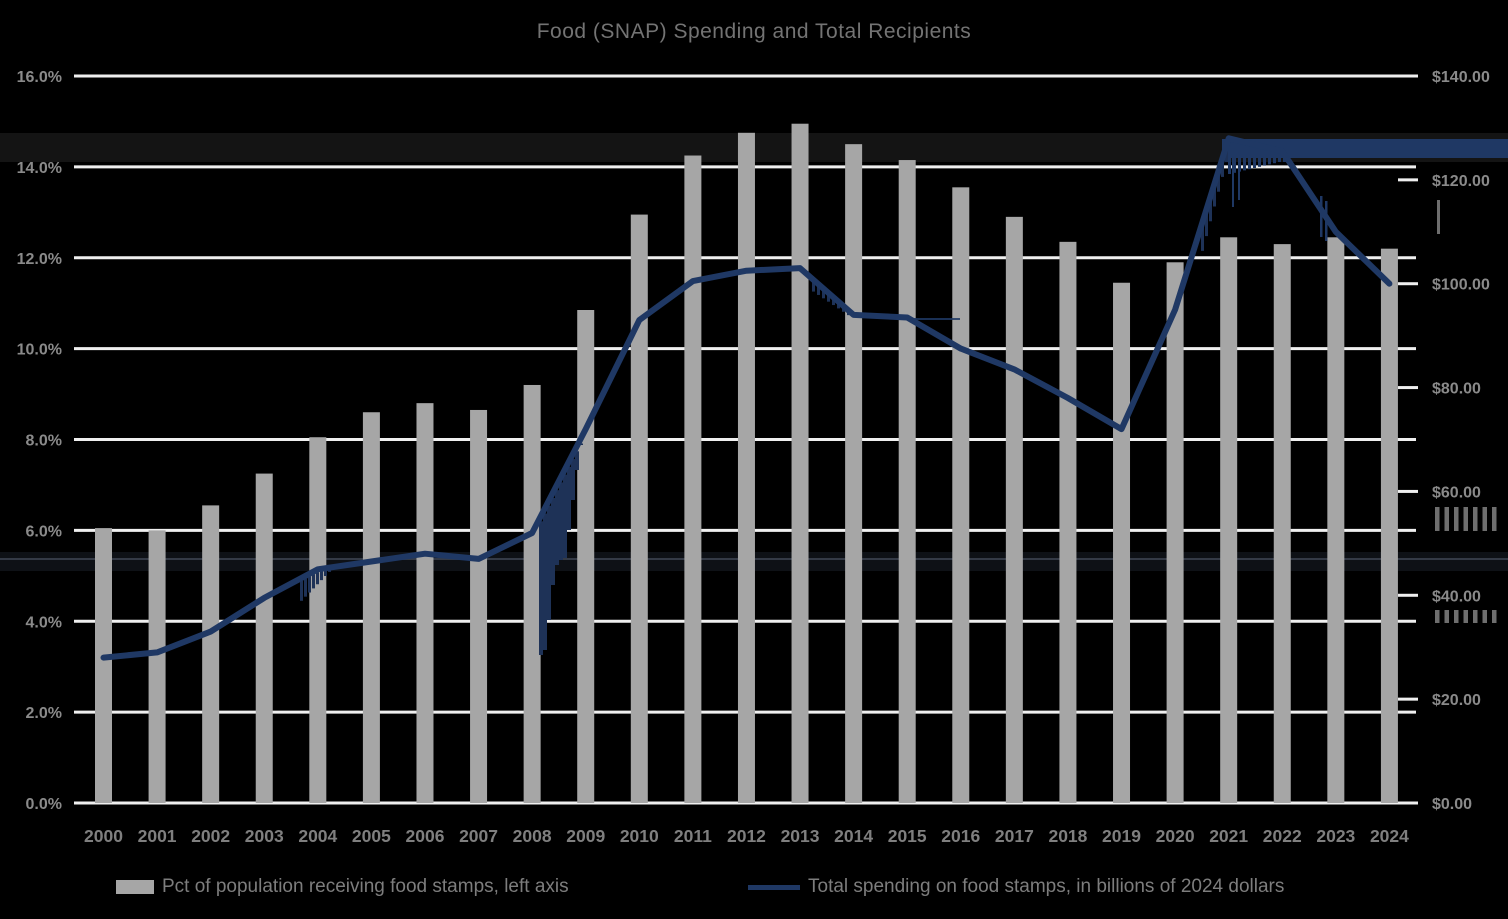  What do you see at coordinates (318, 620) in the screenshot?
I see `bar-2004` at bounding box center [318, 620].